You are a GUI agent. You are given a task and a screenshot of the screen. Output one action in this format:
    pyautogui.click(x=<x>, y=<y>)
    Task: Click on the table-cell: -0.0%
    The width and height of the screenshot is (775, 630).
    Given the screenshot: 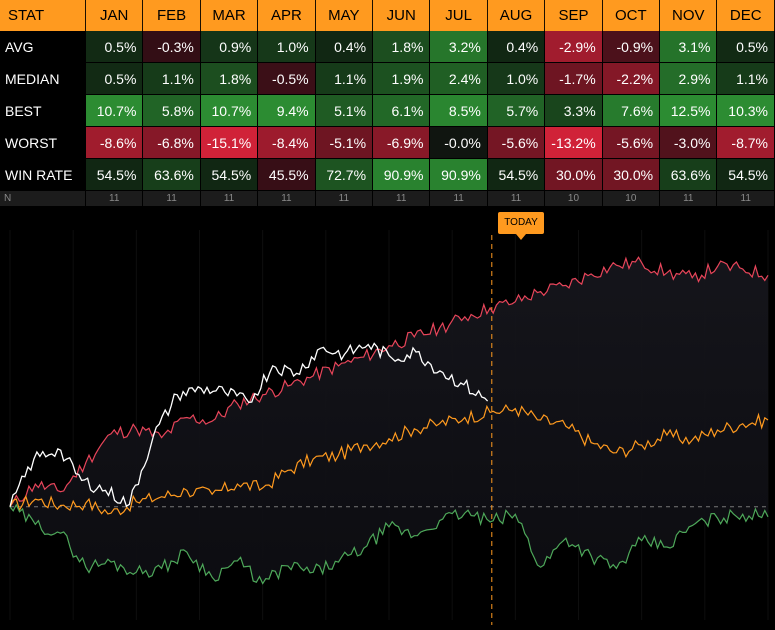 What is the action you would take?
    pyautogui.click(x=458, y=142)
    